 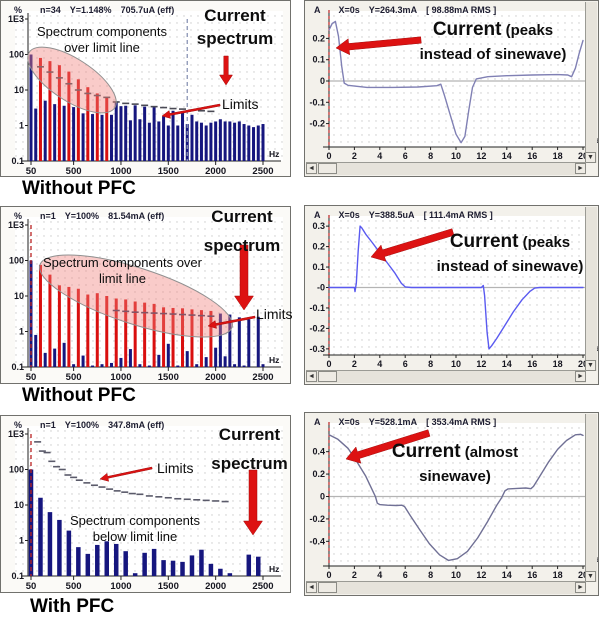 I want to click on svg-text: 6, so click(x=405, y=156).